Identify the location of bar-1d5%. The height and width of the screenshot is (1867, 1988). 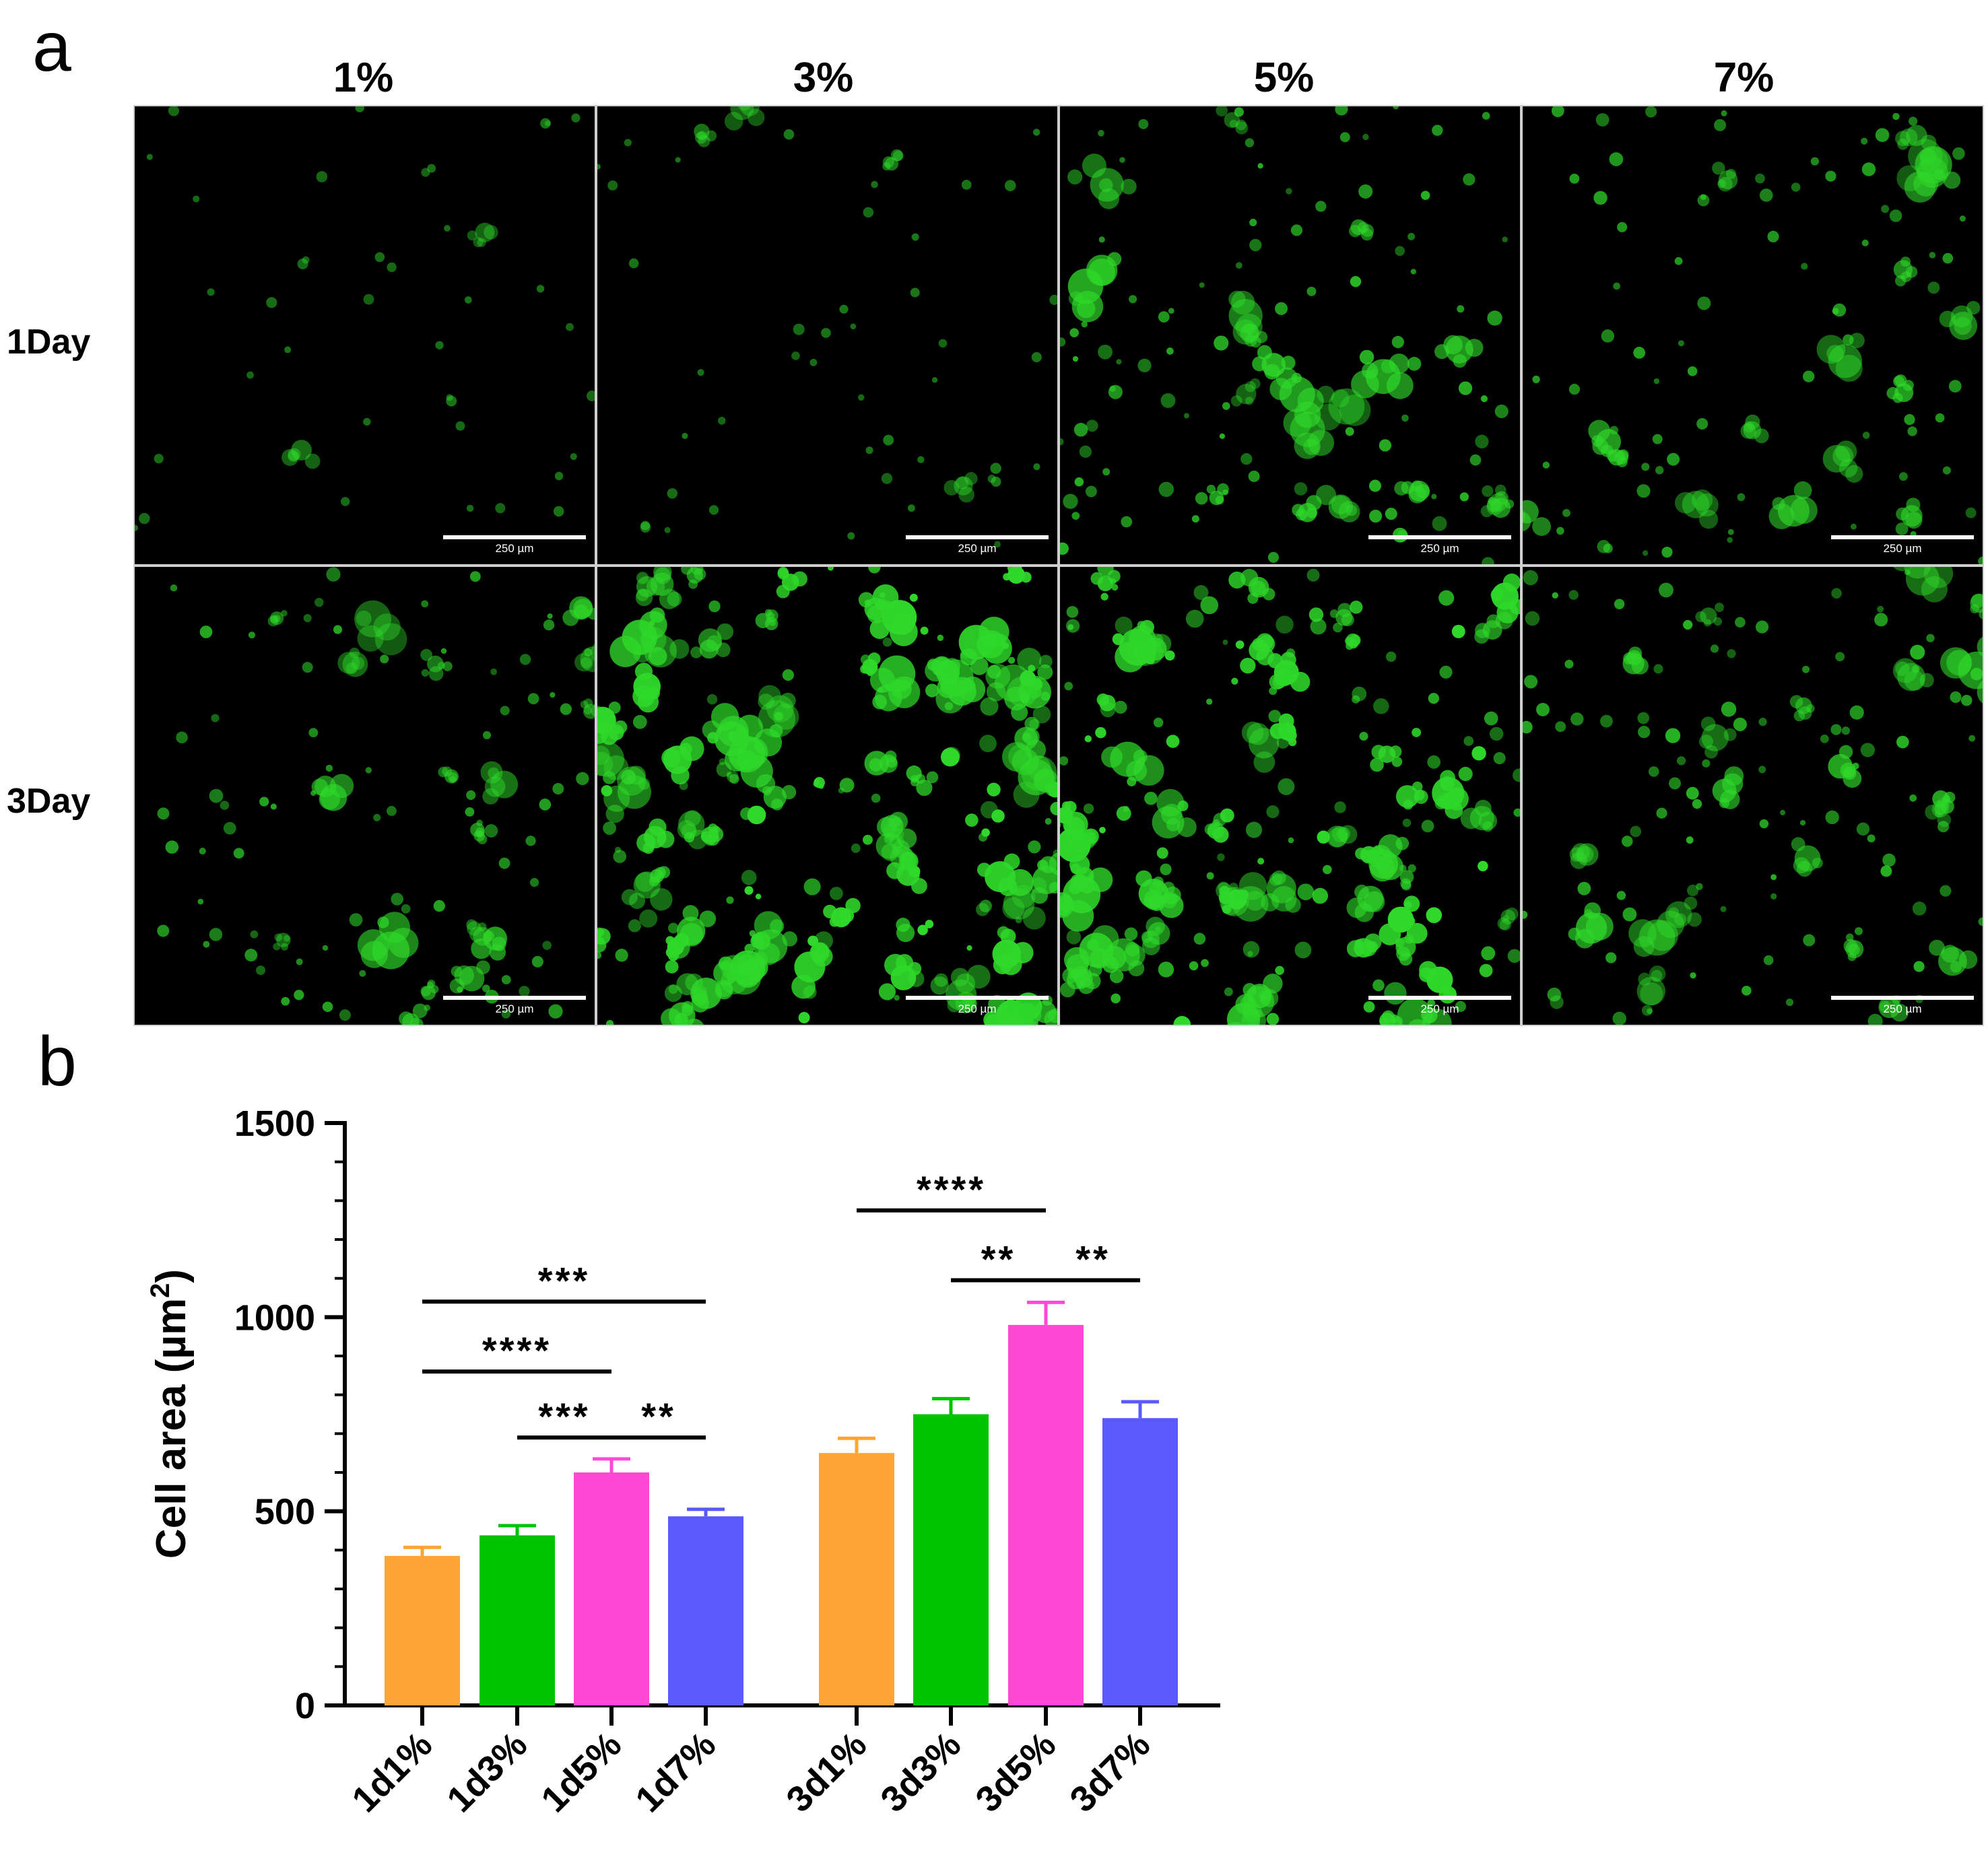
(611, 1589).